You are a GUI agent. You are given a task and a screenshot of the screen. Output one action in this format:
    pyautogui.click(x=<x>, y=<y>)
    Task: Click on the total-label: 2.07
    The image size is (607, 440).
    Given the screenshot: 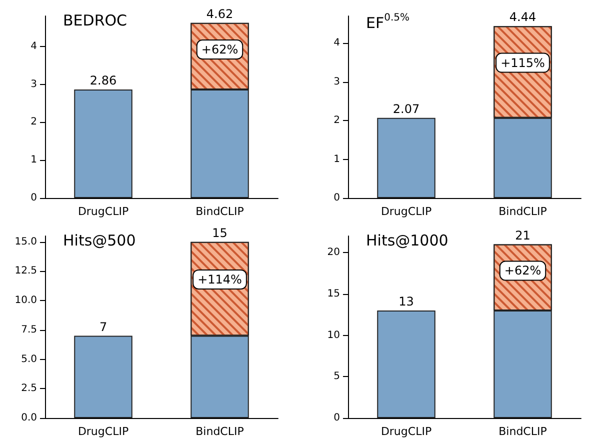 What is the action you would take?
    pyautogui.click(x=406, y=109)
    